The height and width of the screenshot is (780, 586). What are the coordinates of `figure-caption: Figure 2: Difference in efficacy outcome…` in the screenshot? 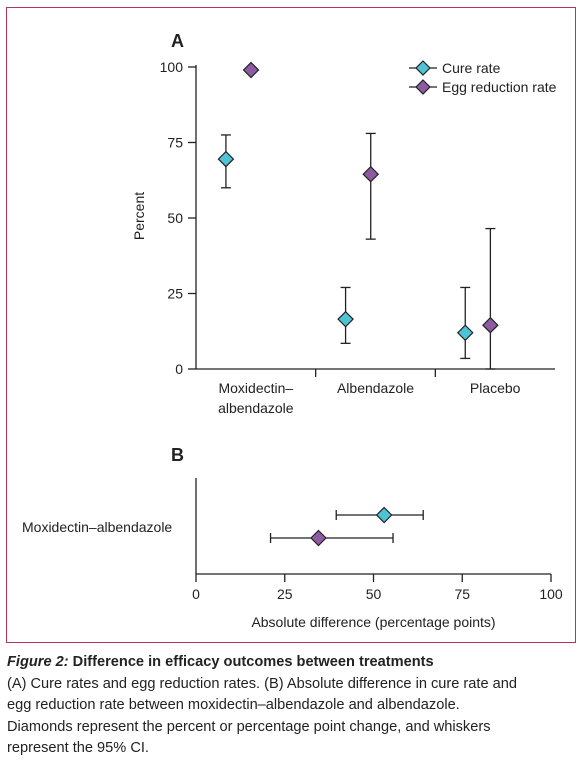 It's located at (293, 706).